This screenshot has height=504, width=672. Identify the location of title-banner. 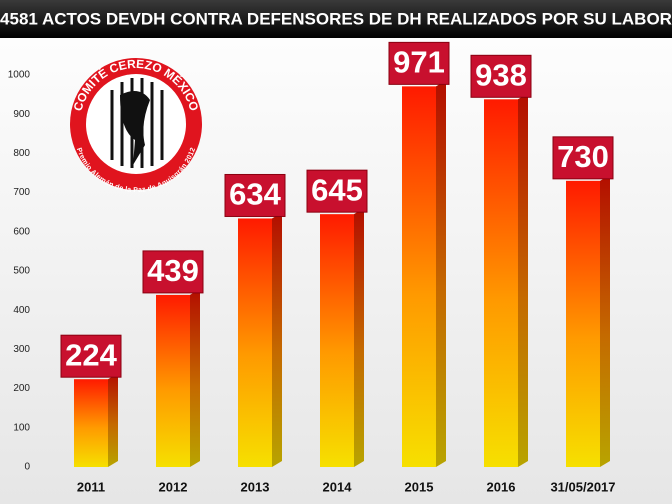
(336, 19).